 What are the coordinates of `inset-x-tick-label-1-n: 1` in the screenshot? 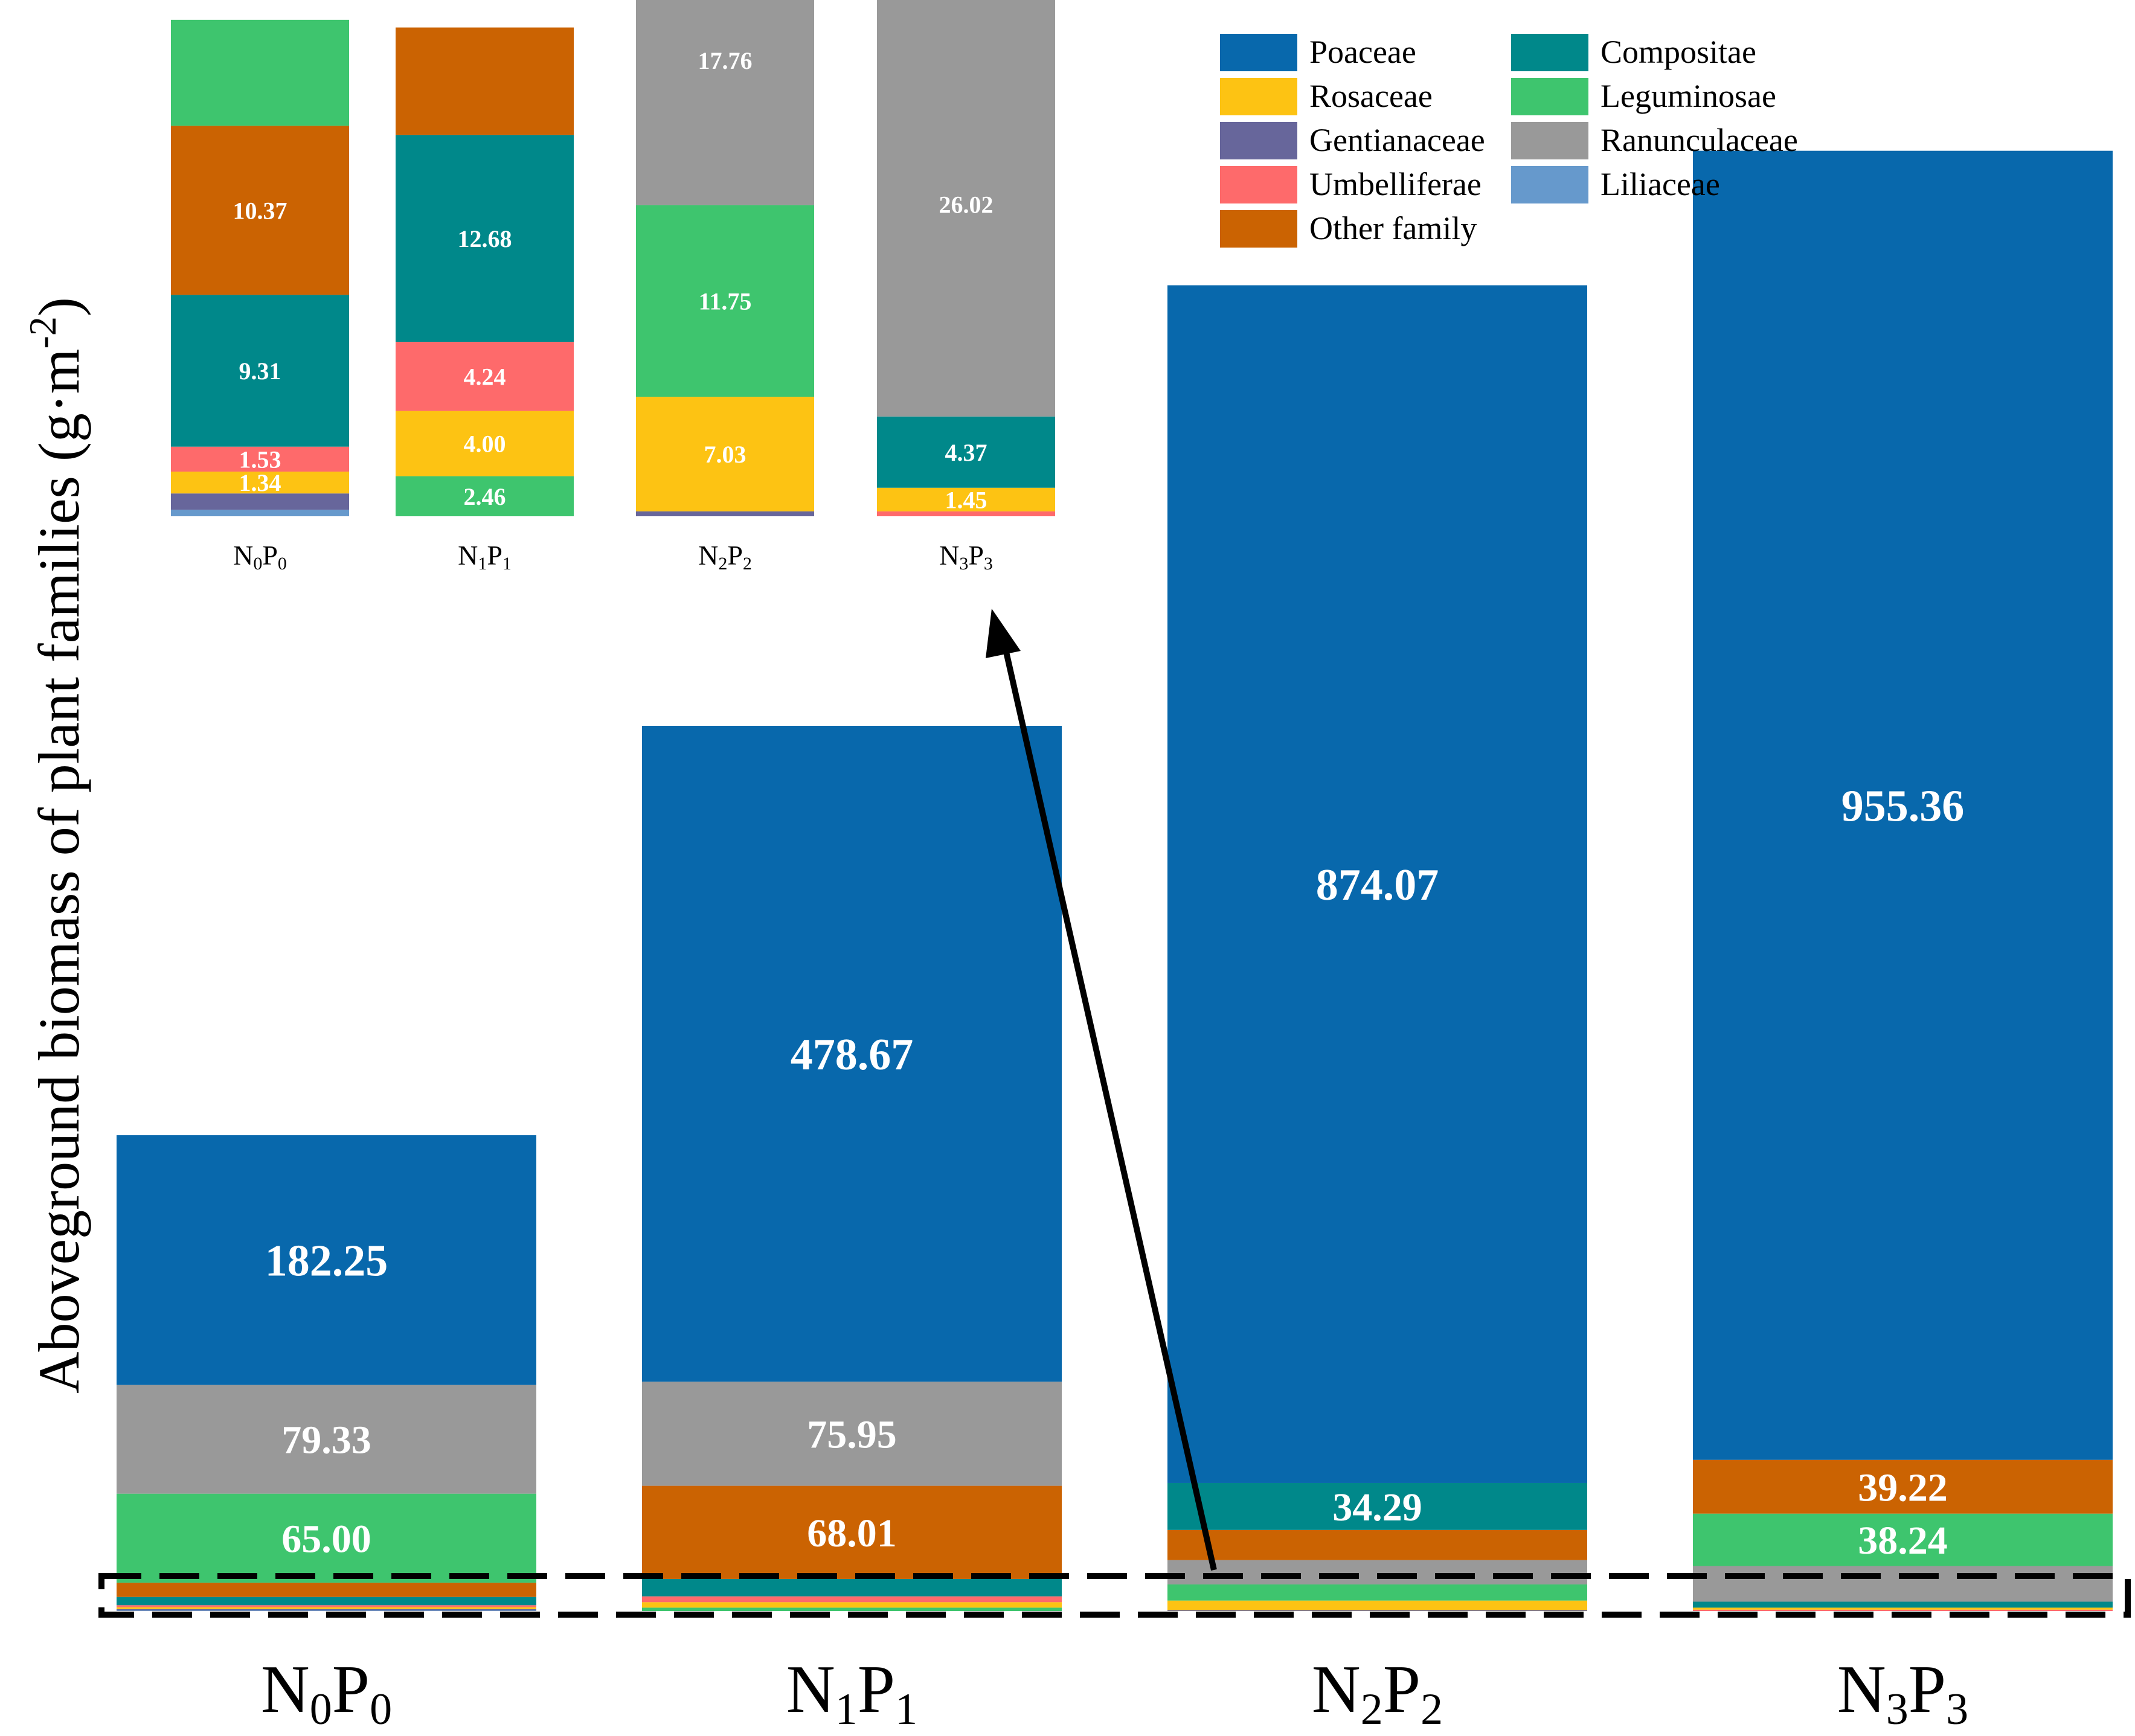 It's located at (482, 564).